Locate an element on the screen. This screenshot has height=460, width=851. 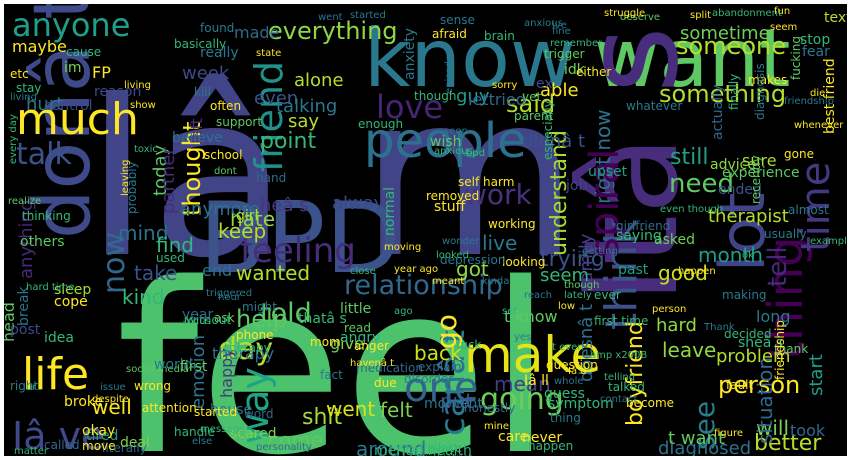
word-reason: reason is located at coordinates (117, 92).